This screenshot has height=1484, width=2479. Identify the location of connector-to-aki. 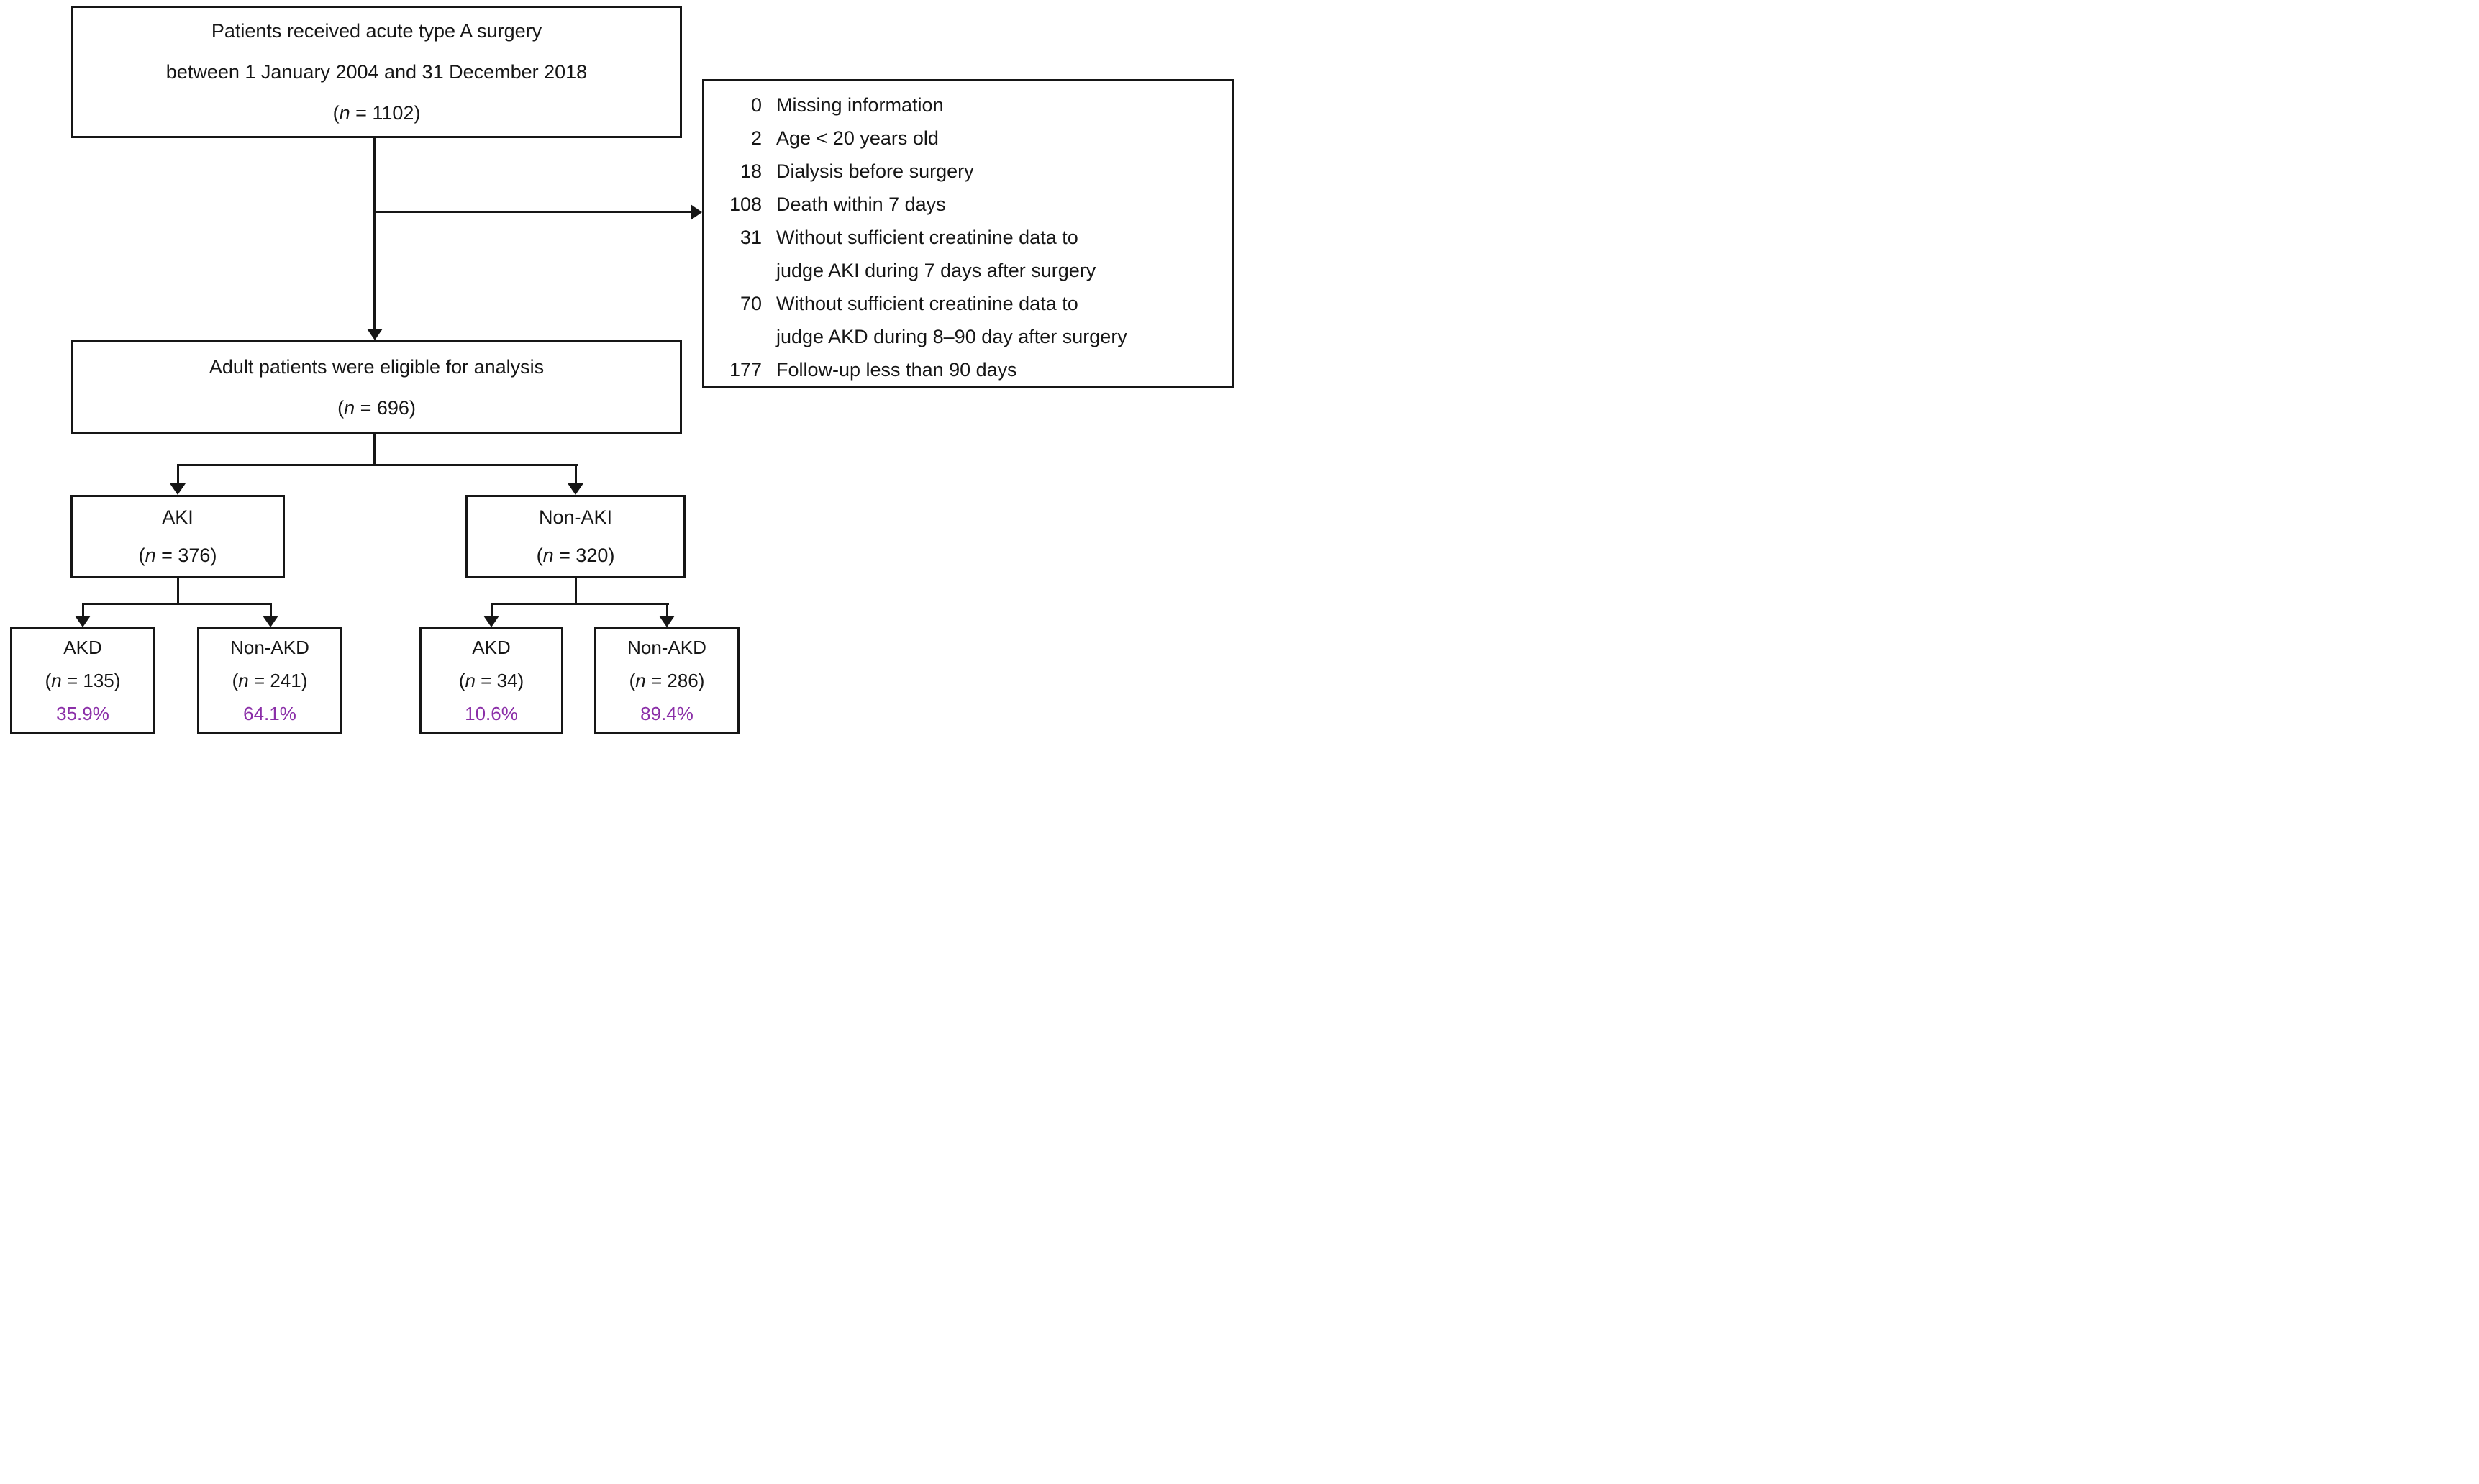
(178, 474).